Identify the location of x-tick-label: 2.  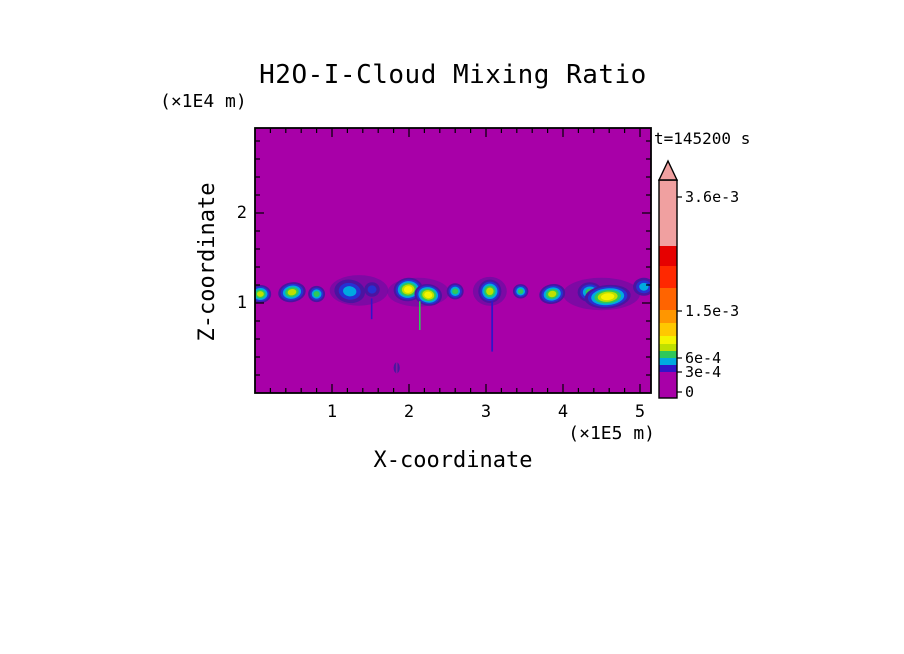
(409, 412).